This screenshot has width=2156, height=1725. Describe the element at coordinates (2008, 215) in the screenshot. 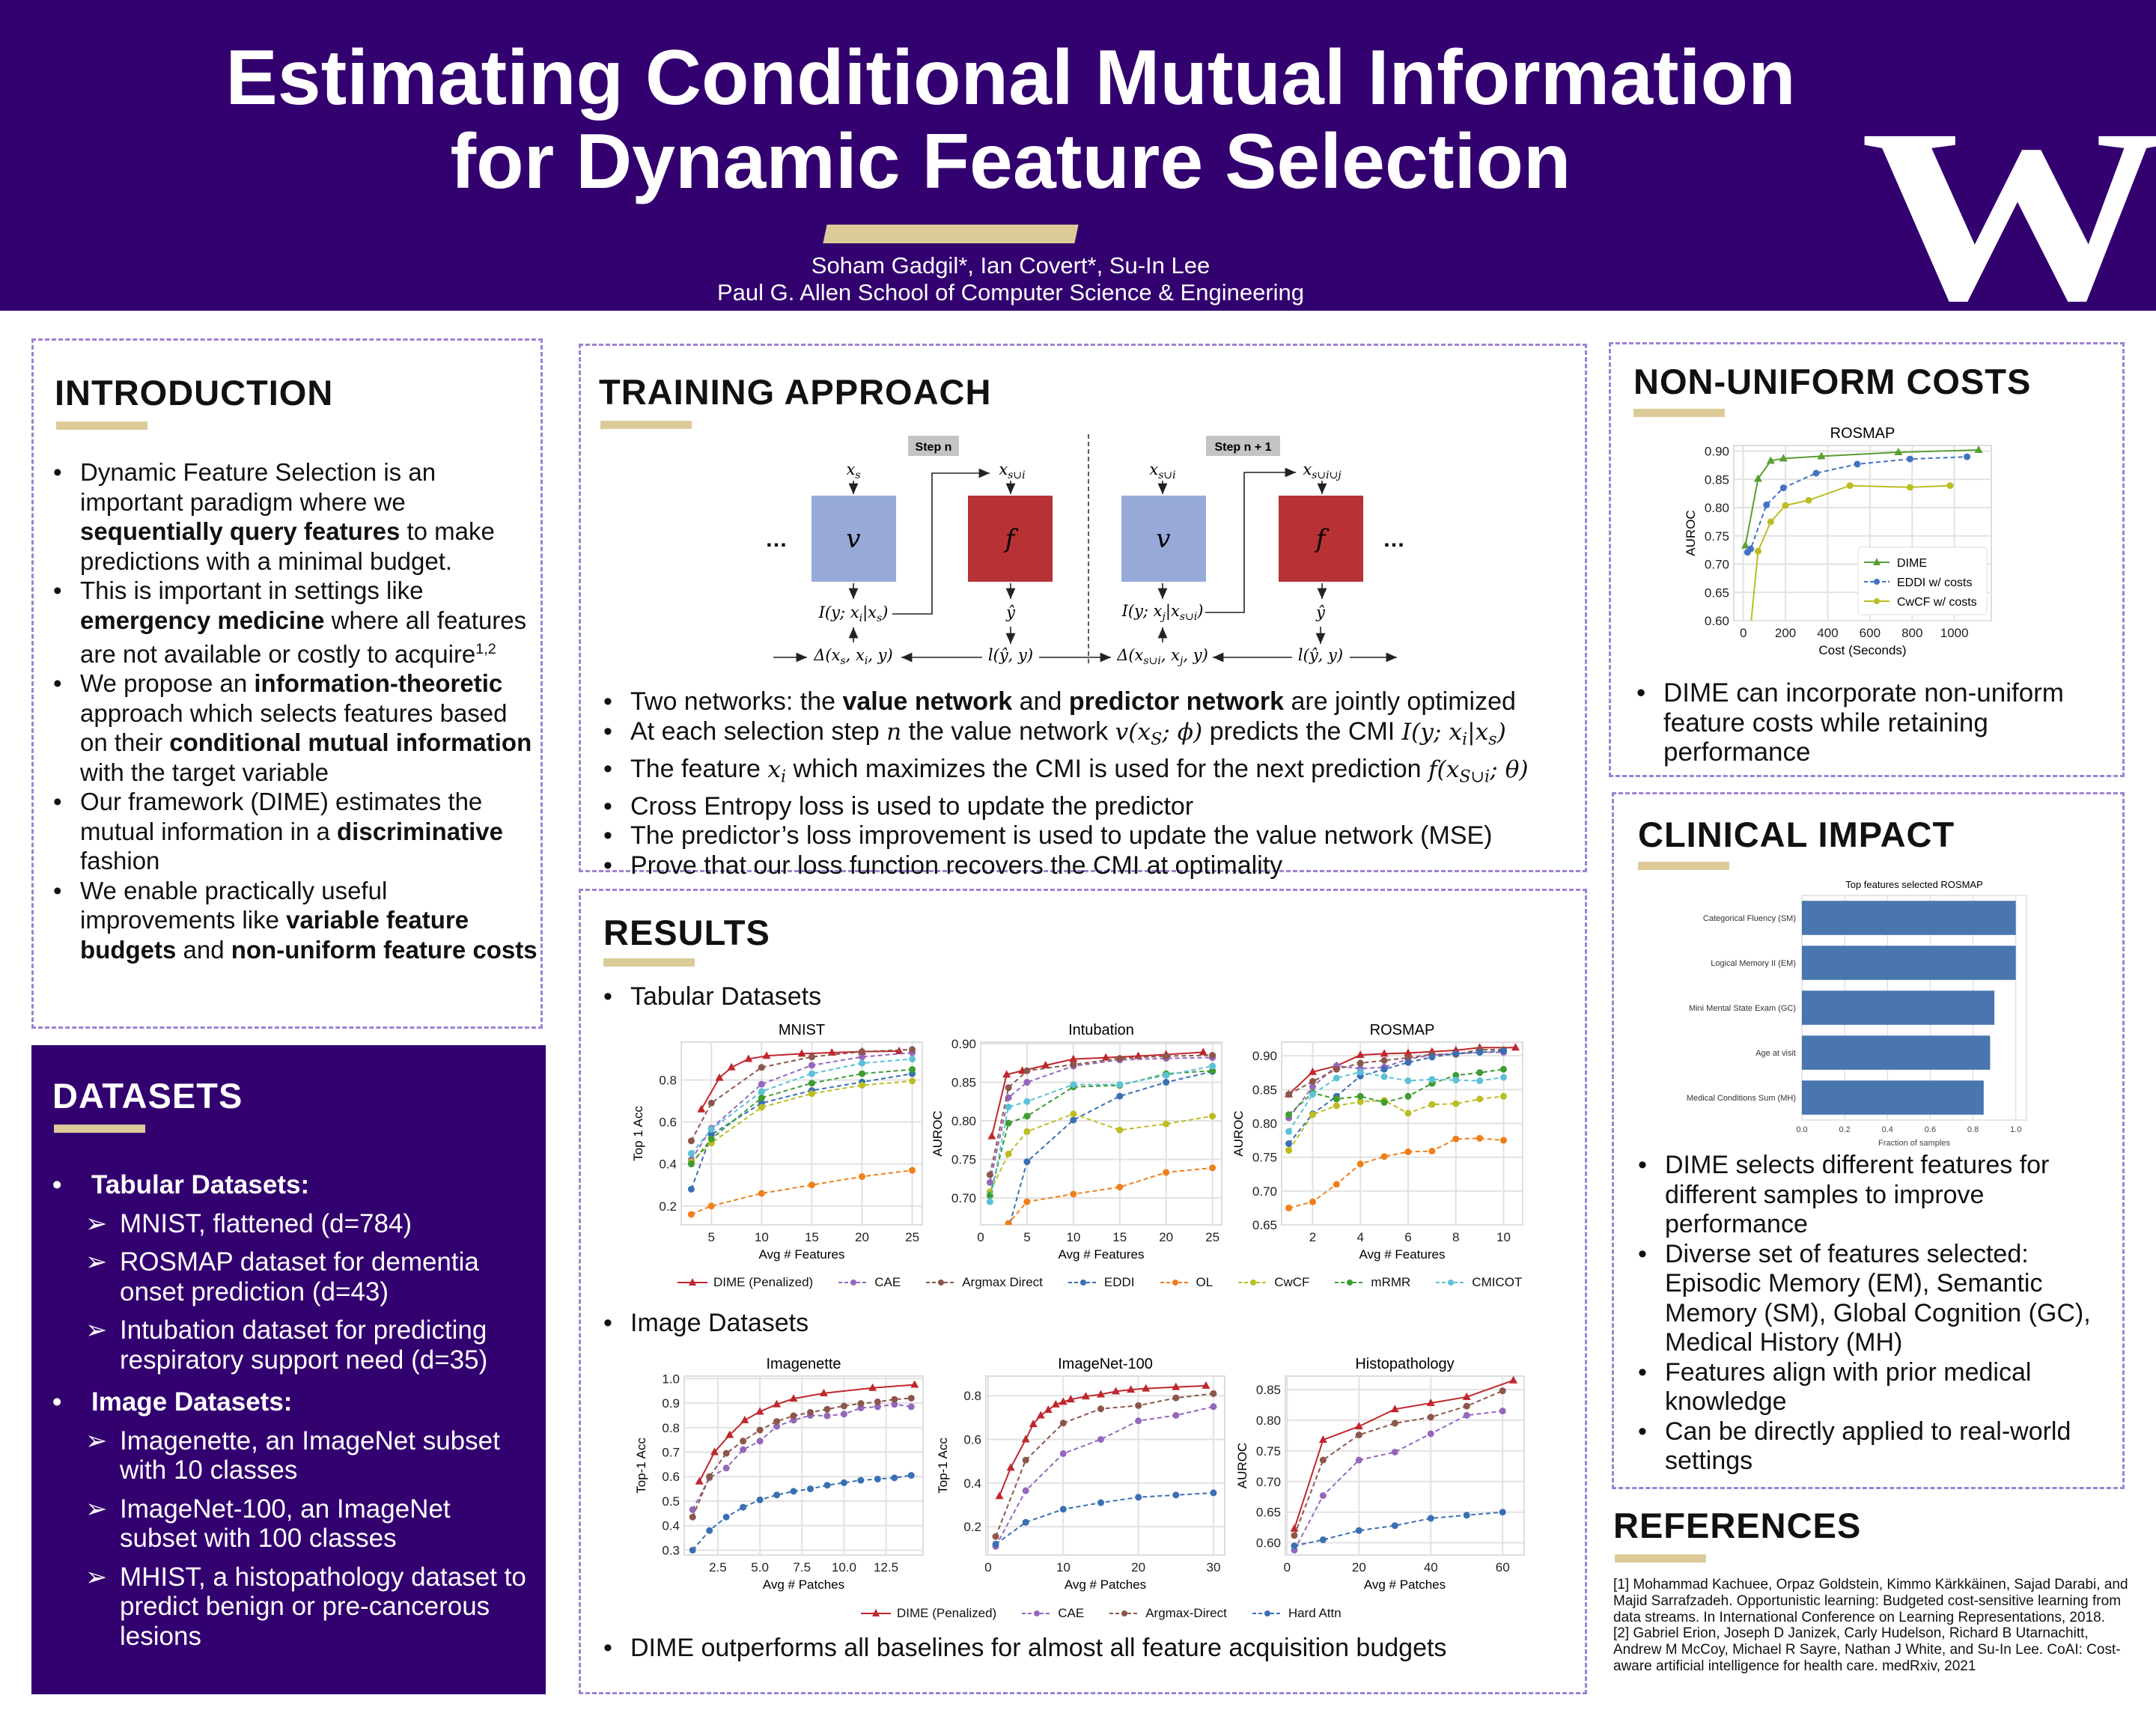

I see `uw-logo: W` at that location.